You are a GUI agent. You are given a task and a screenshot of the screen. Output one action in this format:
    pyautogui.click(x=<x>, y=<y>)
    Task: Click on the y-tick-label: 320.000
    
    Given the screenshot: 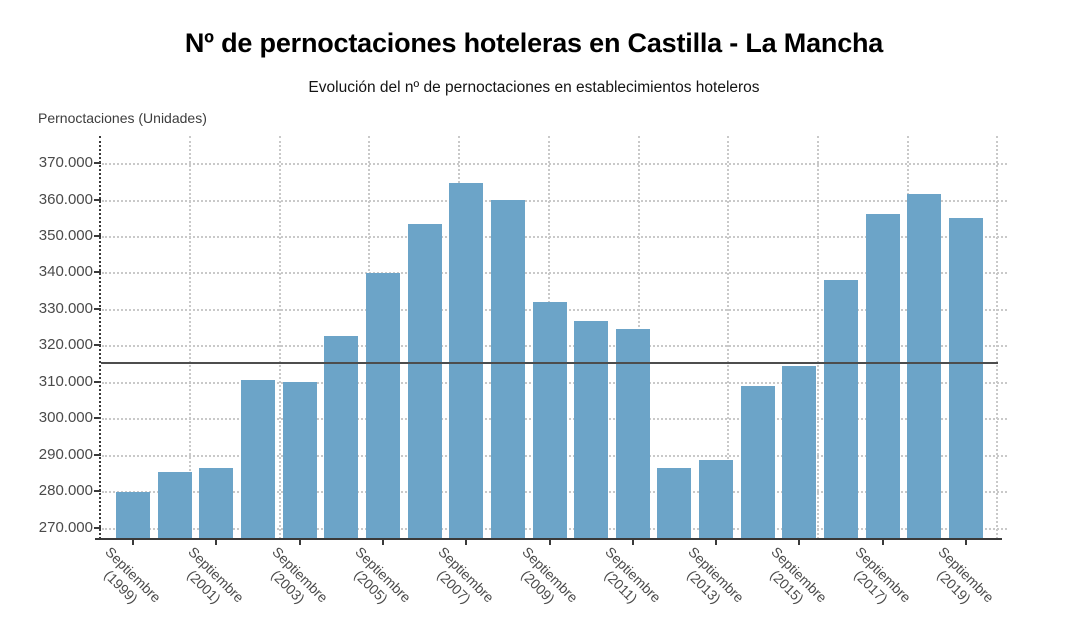 What is the action you would take?
    pyautogui.click(x=65, y=345)
    